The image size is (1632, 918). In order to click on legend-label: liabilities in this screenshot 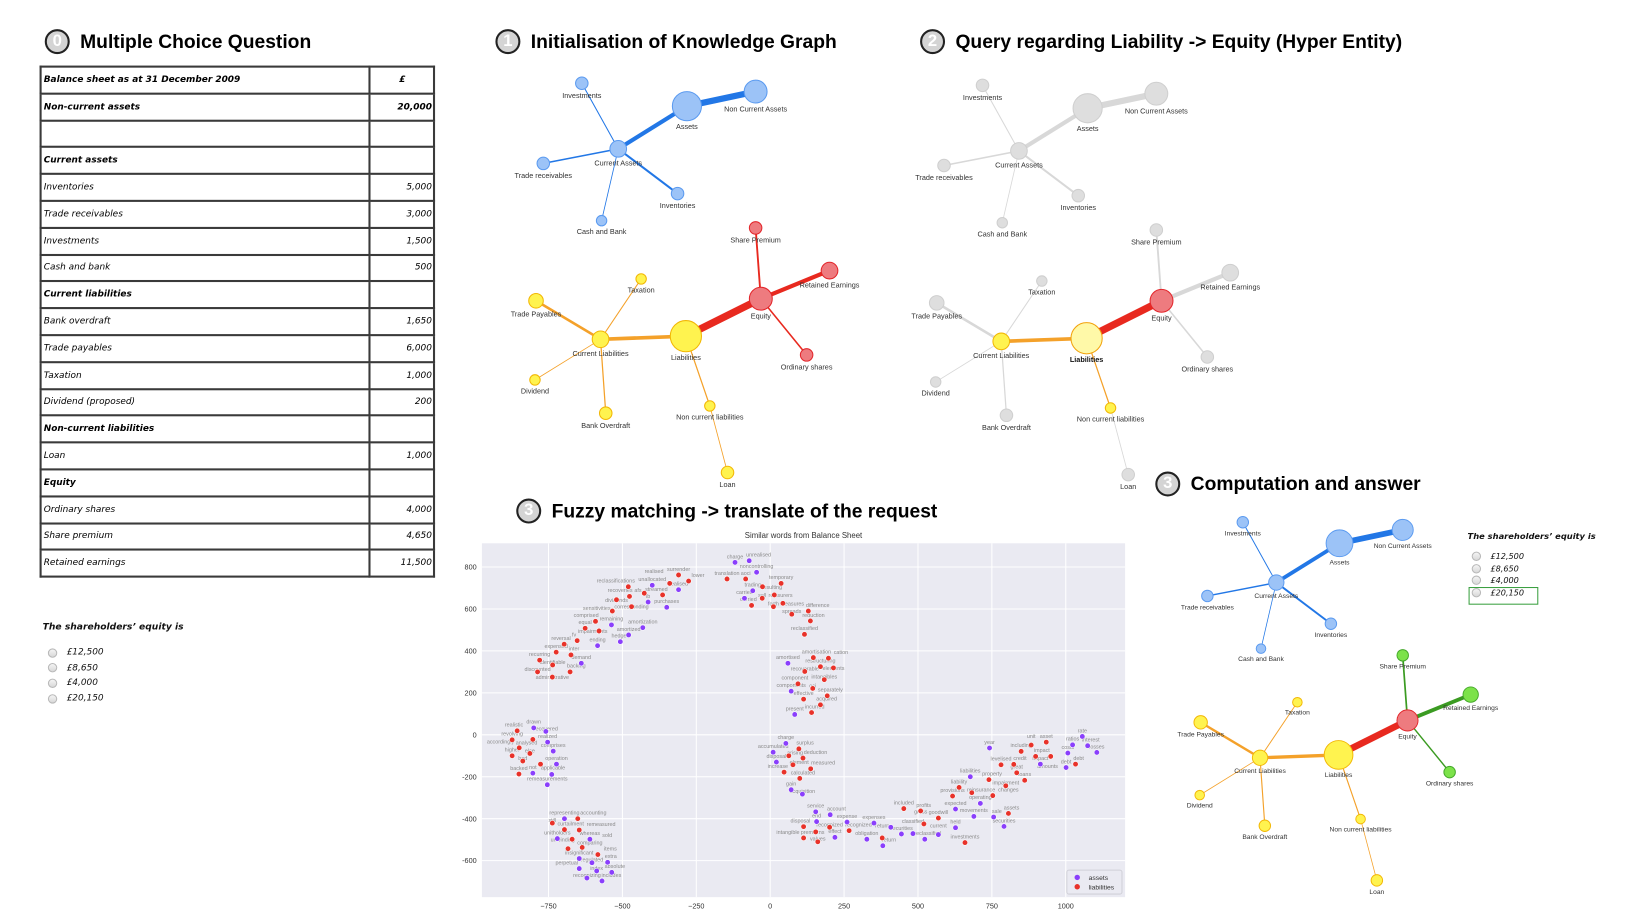, I will do `click(1102, 887)`.